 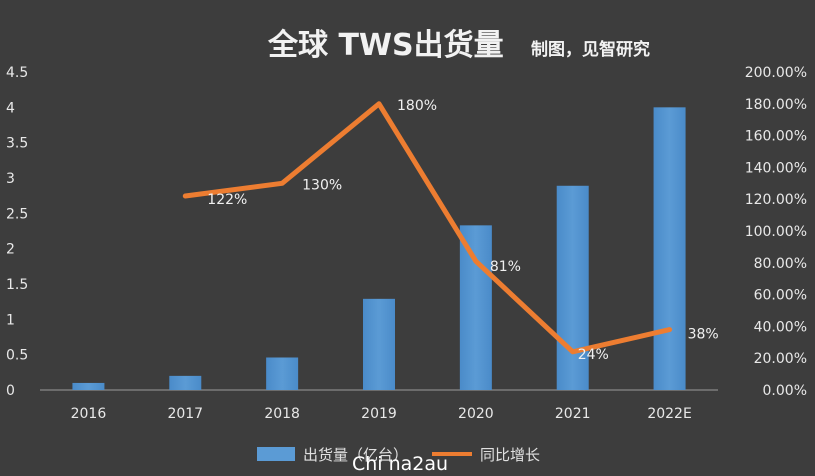 I want to click on right-tick-label: 140.00%, so click(x=776, y=168).